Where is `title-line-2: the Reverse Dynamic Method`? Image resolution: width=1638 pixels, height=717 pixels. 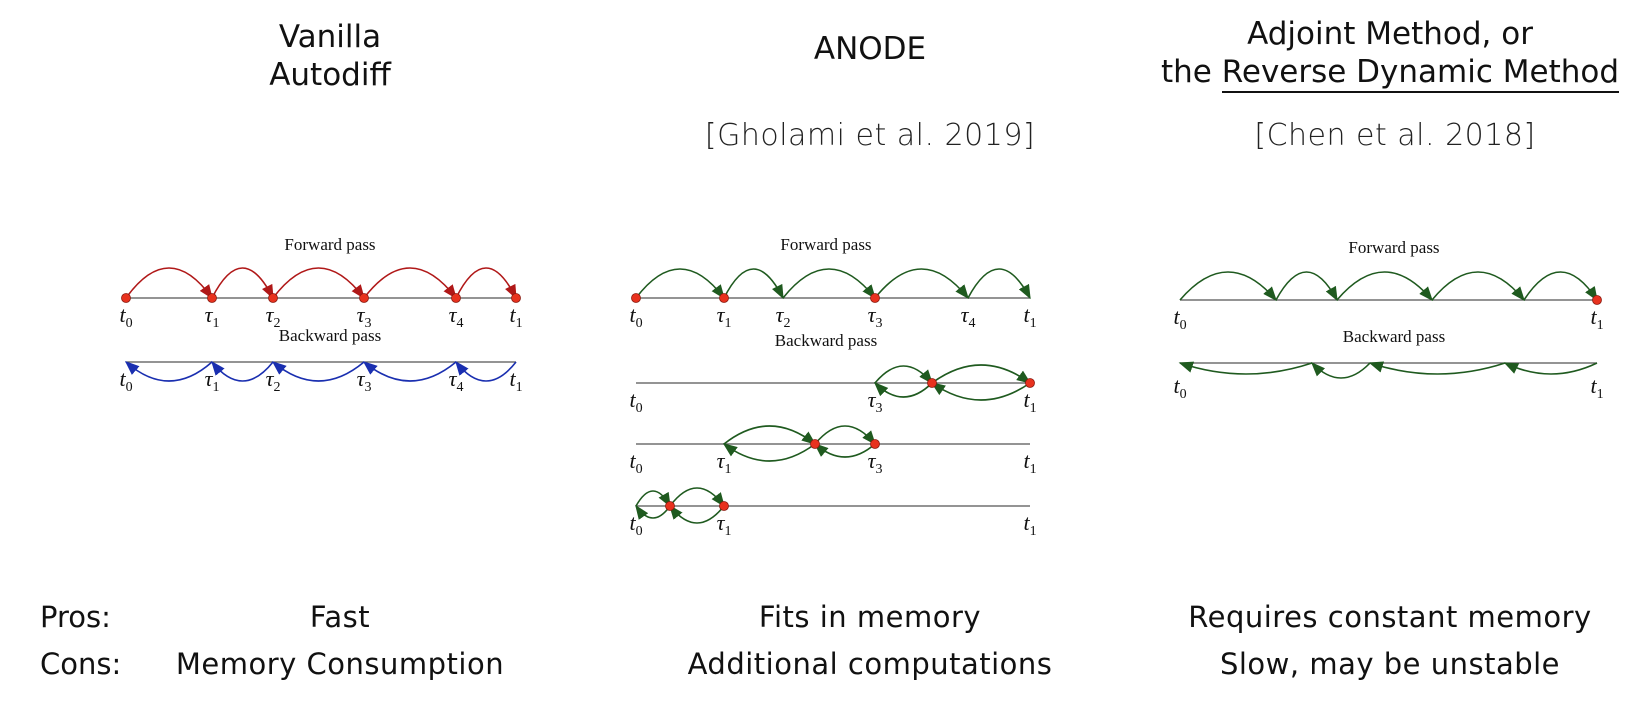
title-line-2: the Reverse Dynamic Method is located at coordinates (1390, 73).